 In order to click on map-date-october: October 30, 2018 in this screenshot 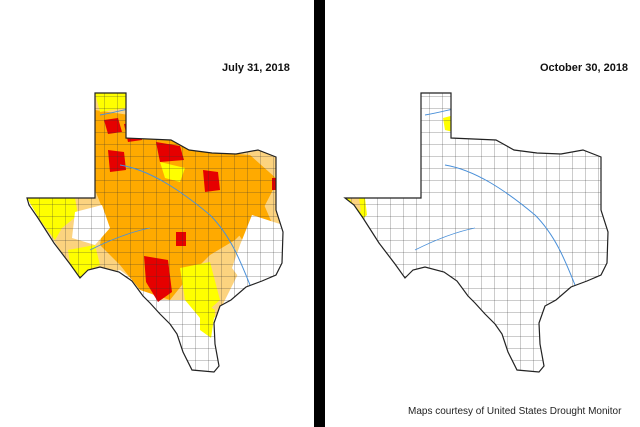, I will do `click(584, 68)`.